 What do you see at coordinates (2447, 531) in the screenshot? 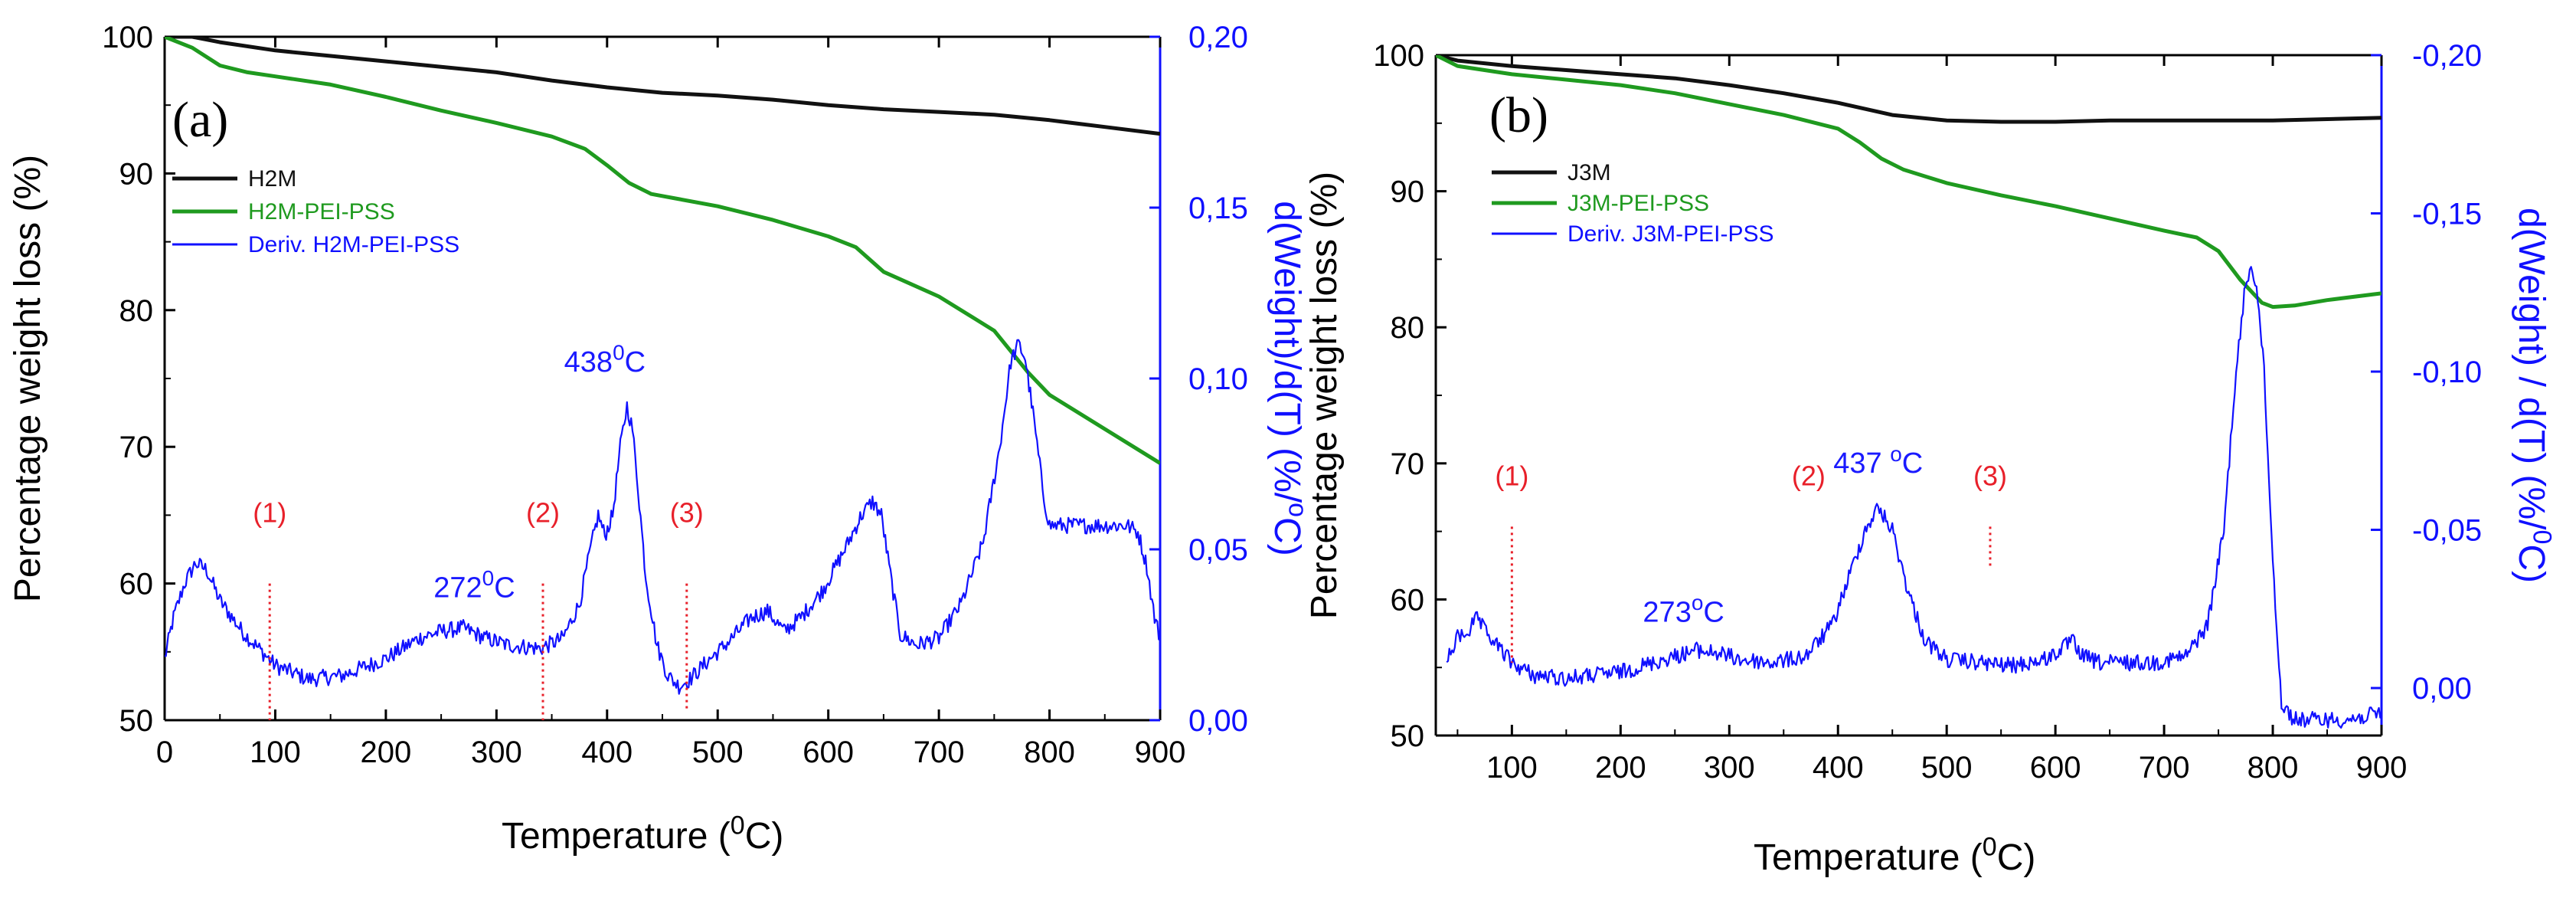
I see `y2-tick-label: -0,05` at bounding box center [2447, 531].